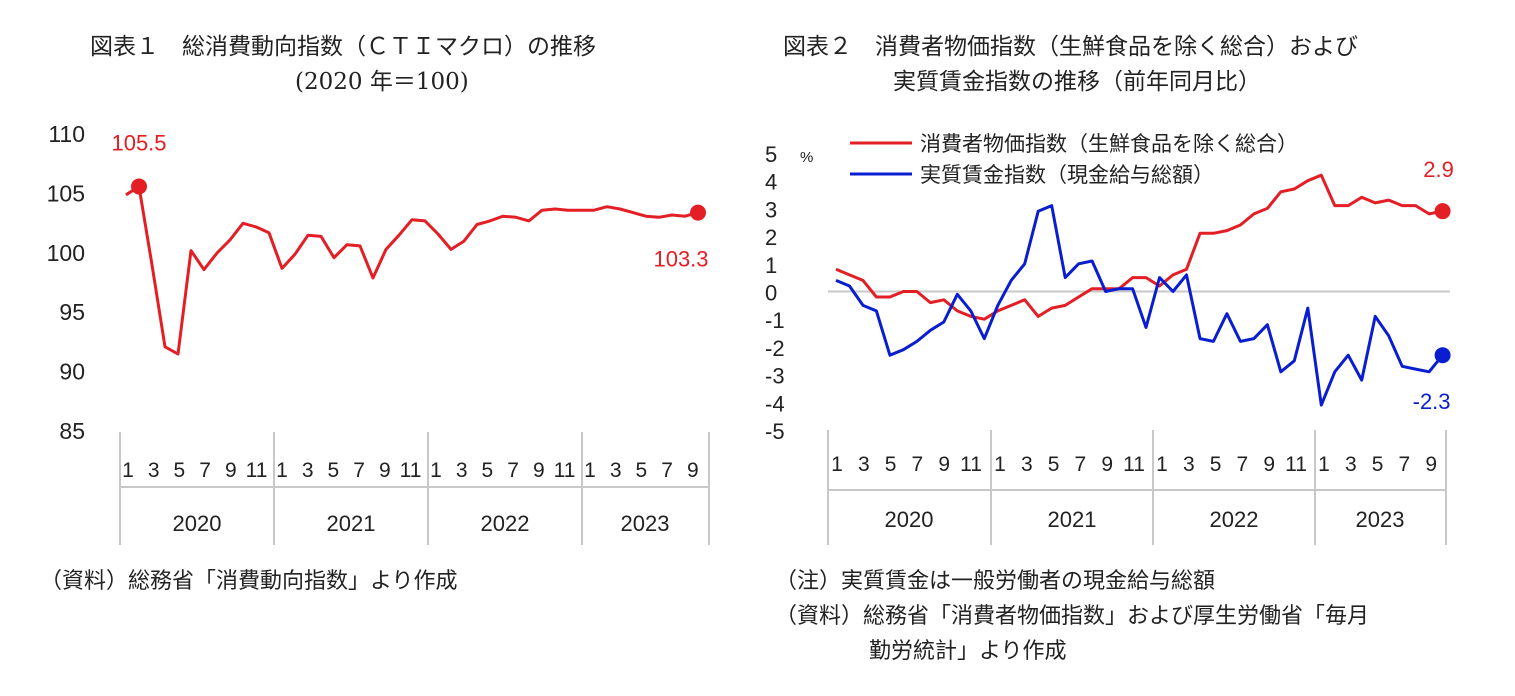  Describe the element at coordinates (1139, 247) in the screenshot. I see `chart2-series-1-line` at that location.